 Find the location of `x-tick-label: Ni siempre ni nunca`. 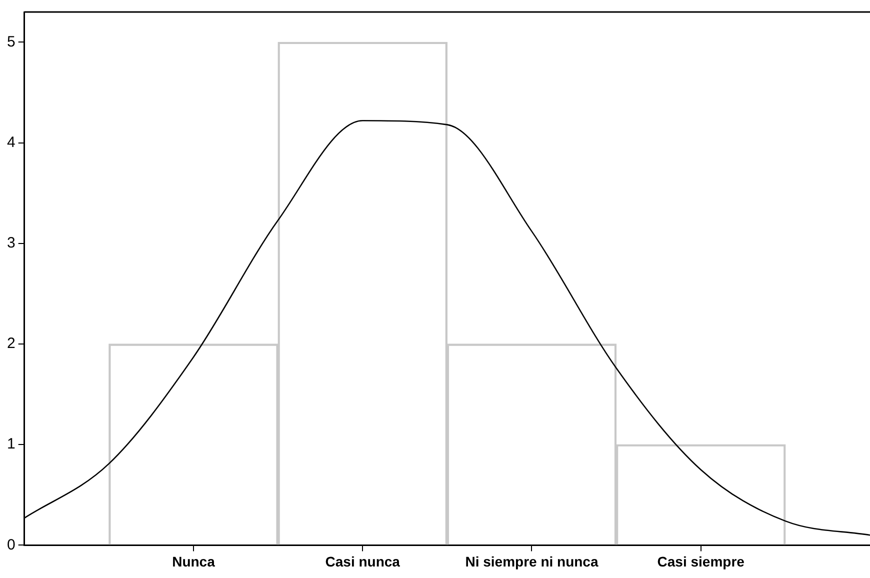

x-tick-label: Ni siempre ni nunca is located at coordinates (531, 561).